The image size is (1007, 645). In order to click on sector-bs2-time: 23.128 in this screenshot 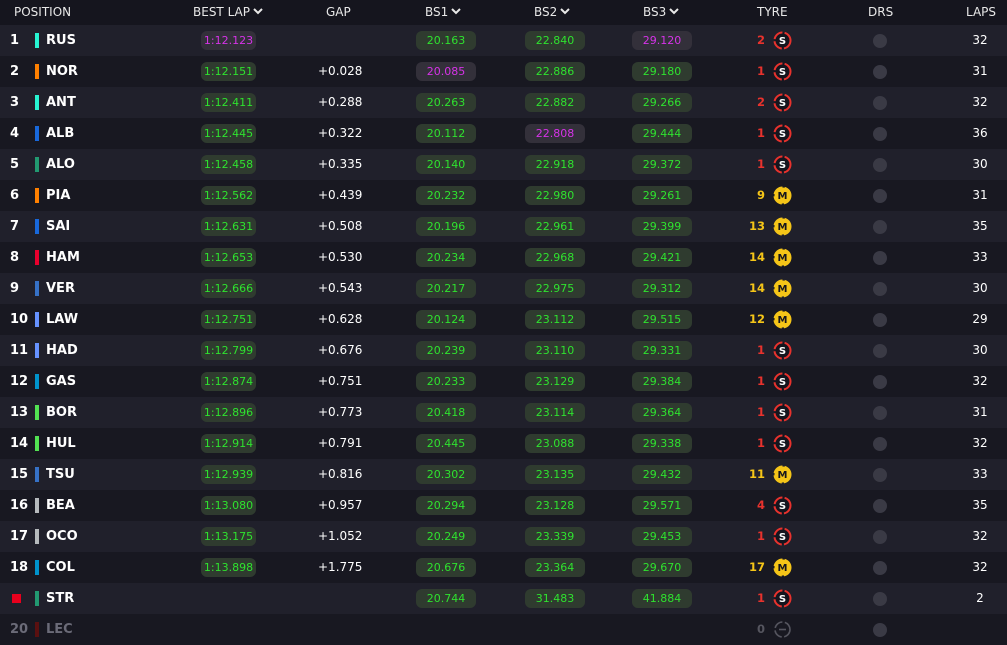, I will do `click(555, 505)`.